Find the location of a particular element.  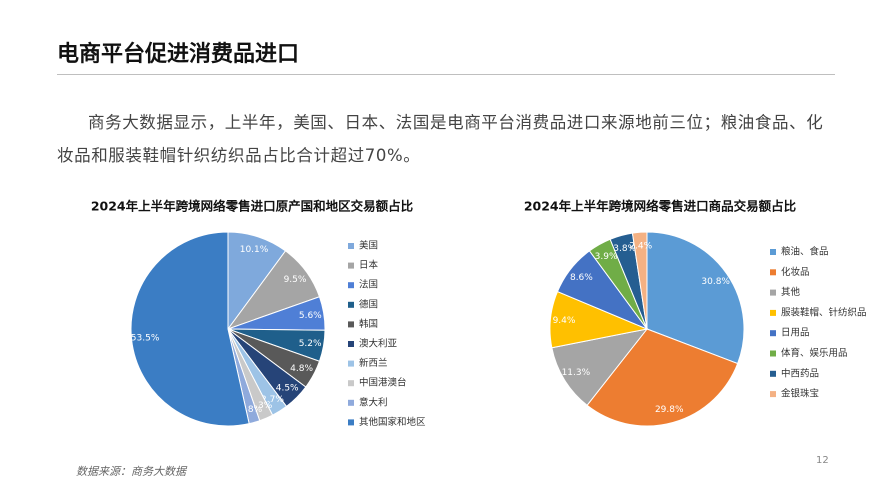

value-label: 2.3% is located at coordinates (260, 406).